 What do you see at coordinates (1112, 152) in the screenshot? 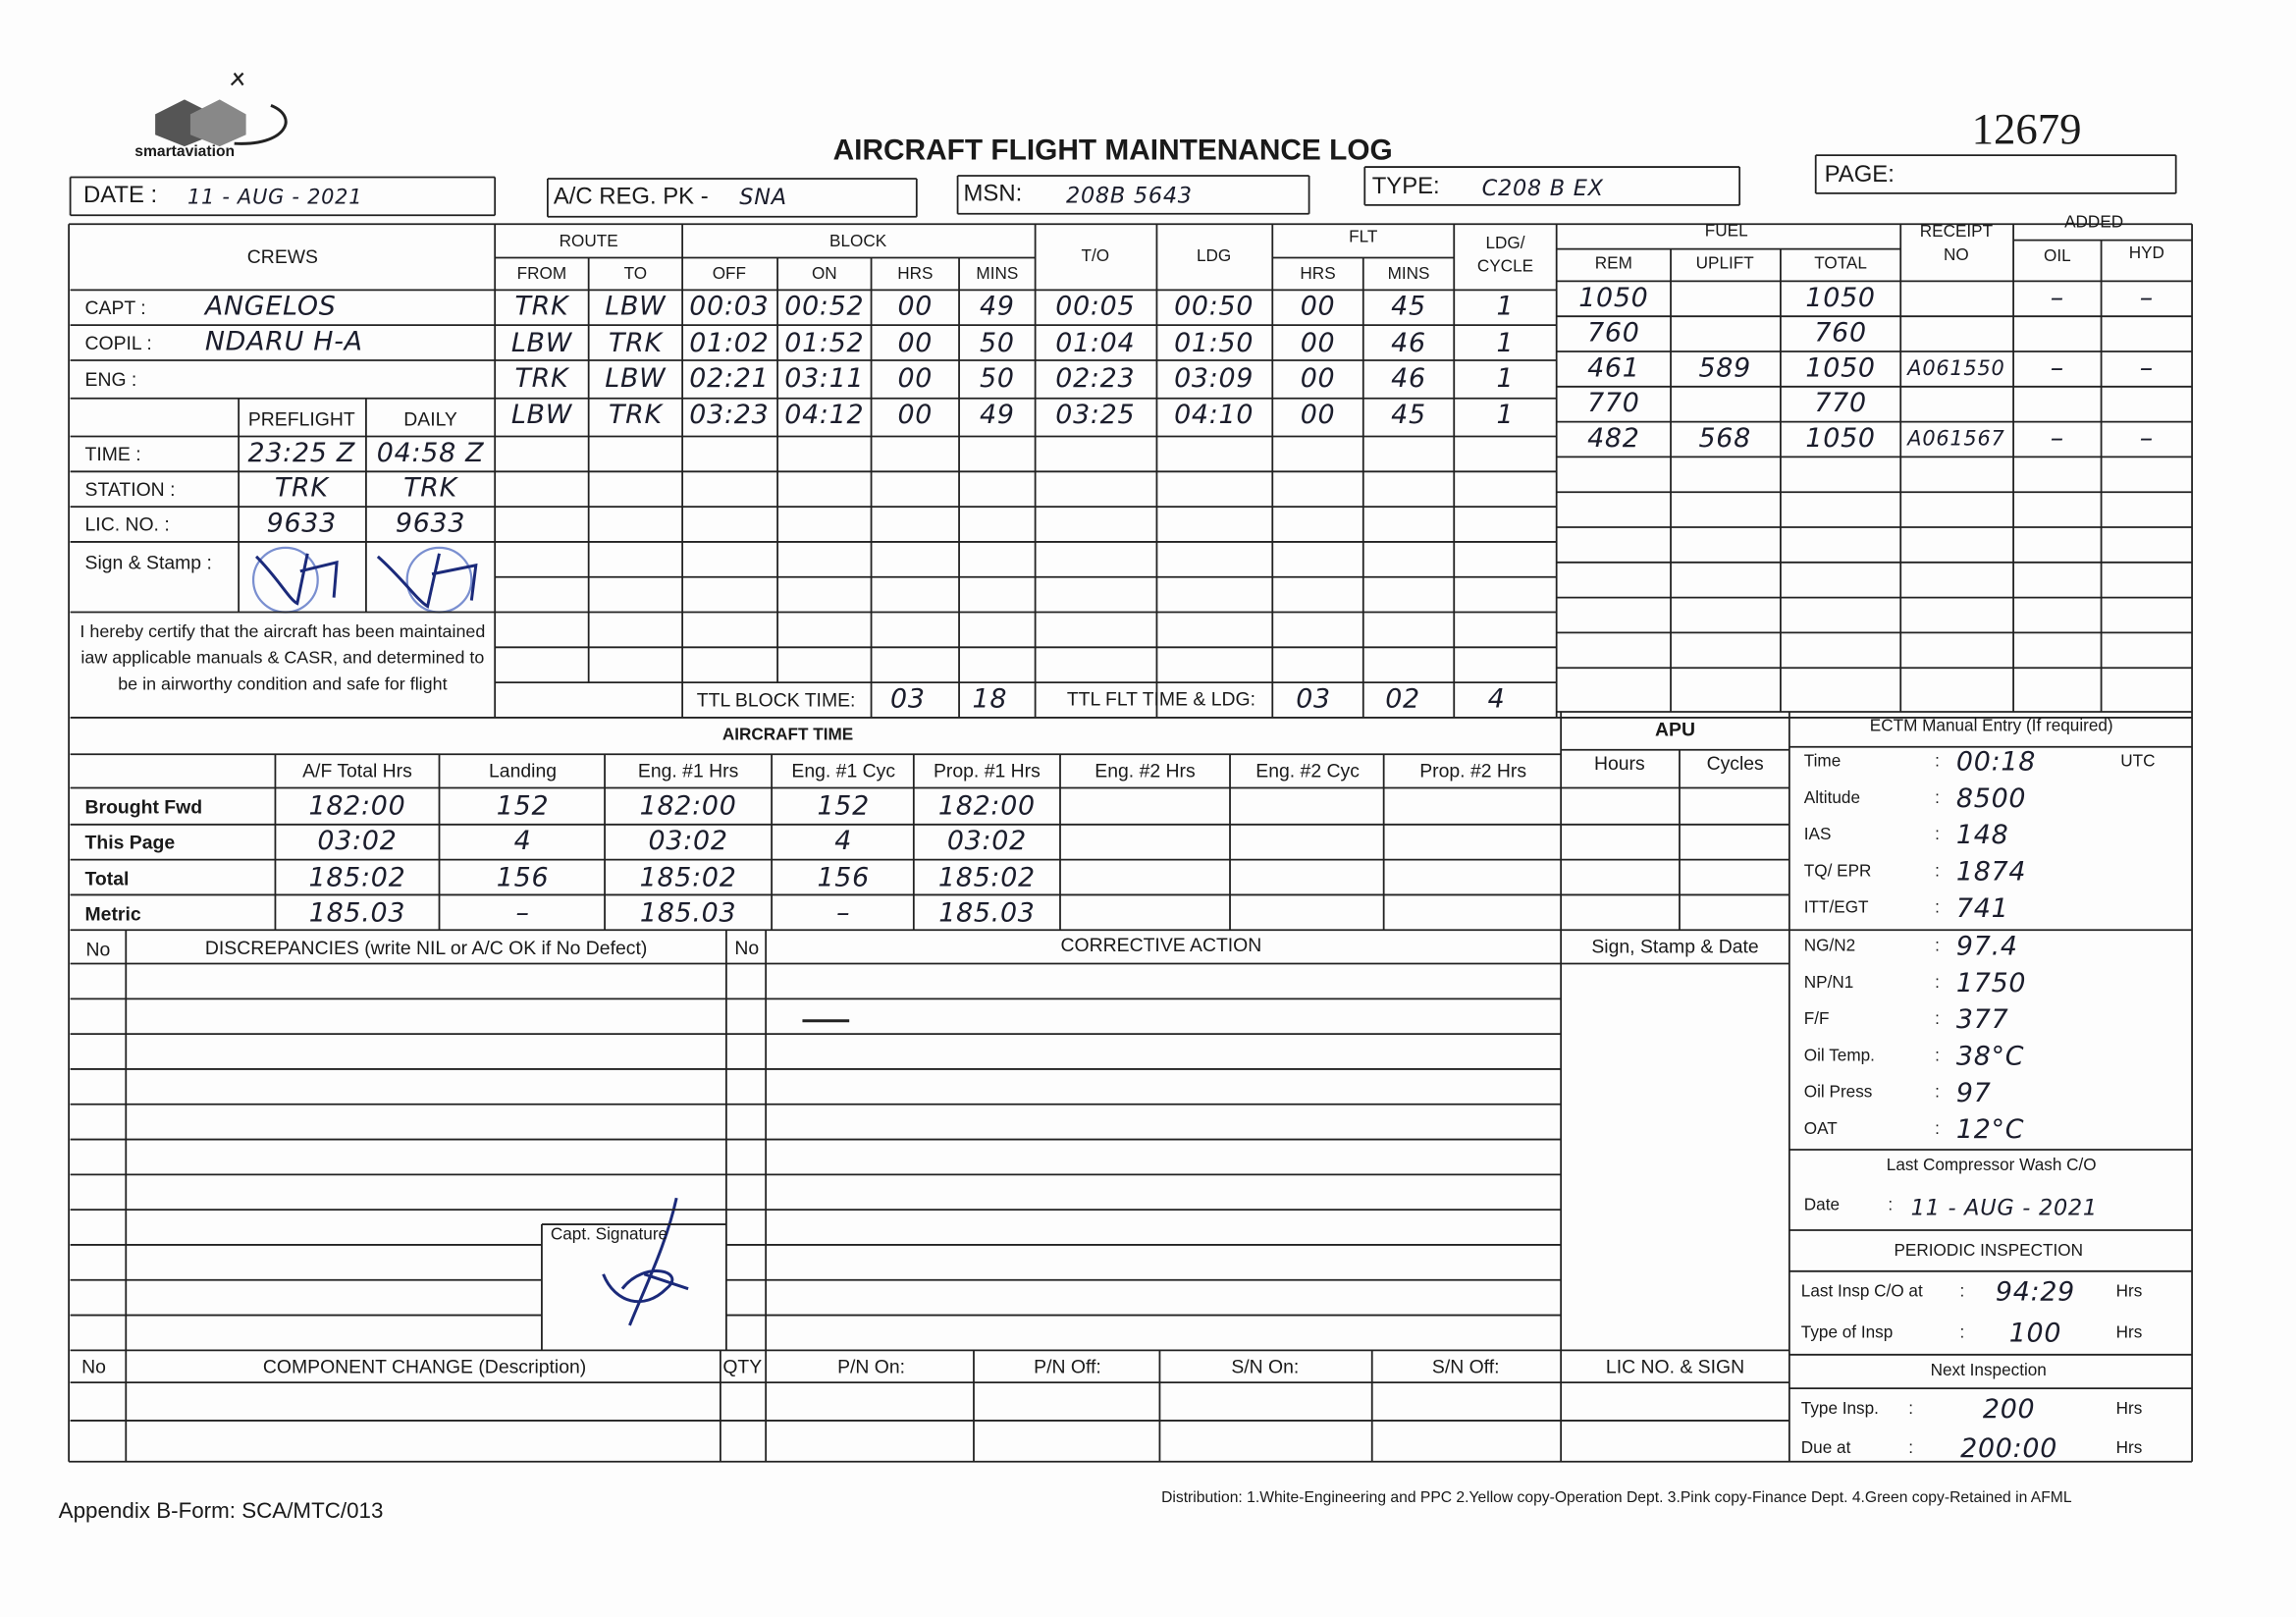
I see `form-title: AIRCRAFT FLIGHT MAINTENANCE LOG` at bounding box center [1112, 152].